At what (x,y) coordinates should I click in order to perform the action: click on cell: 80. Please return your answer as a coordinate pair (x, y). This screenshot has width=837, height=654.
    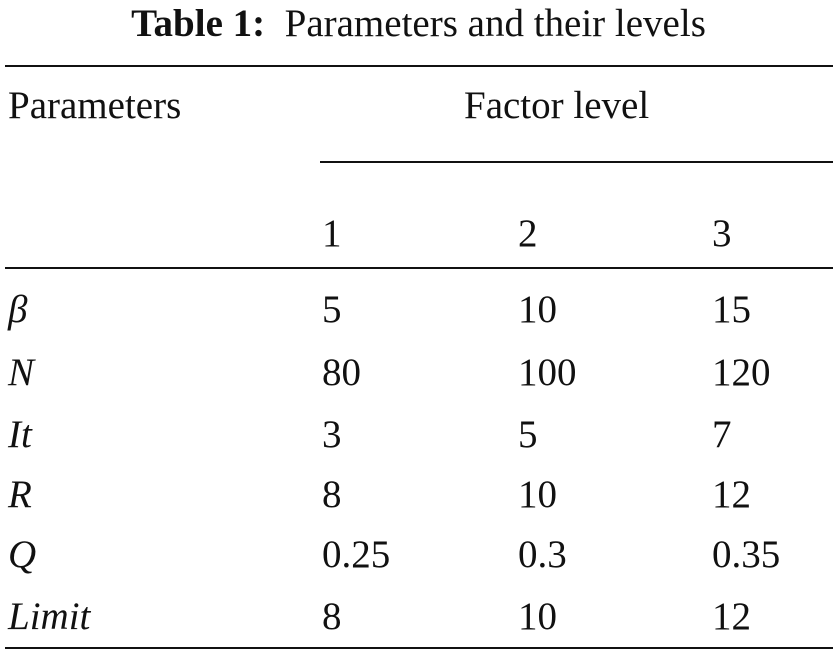
    Looking at the image, I should click on (341, 372).